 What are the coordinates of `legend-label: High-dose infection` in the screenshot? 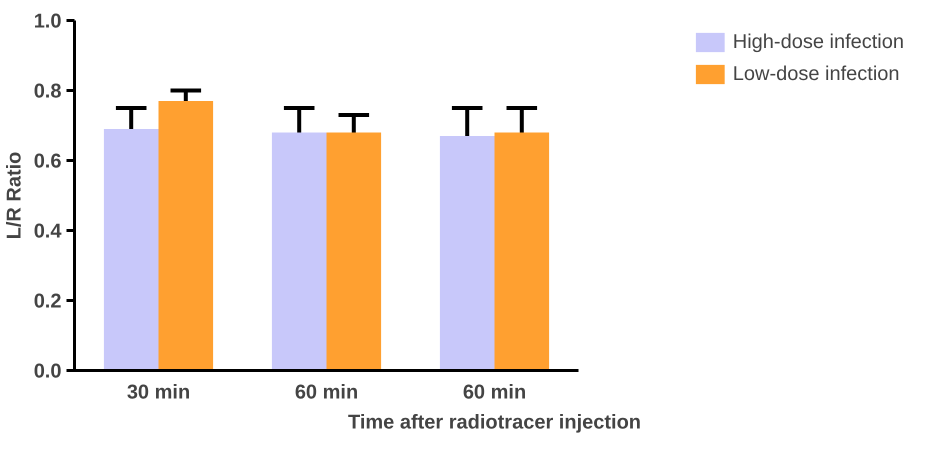 It's located at (818, 42).